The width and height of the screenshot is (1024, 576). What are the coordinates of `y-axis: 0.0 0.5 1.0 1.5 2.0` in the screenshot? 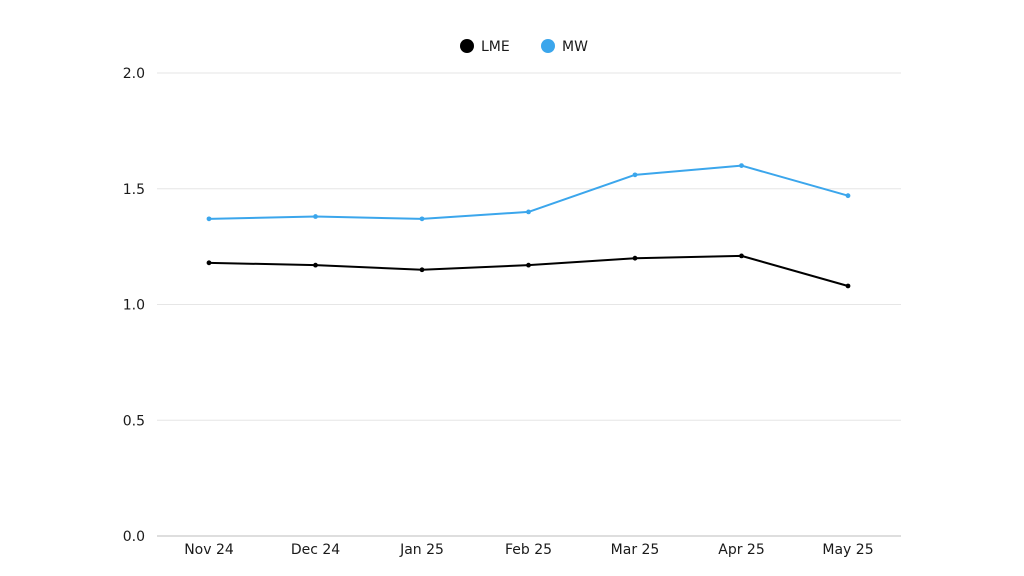 It's located at (134, 305).